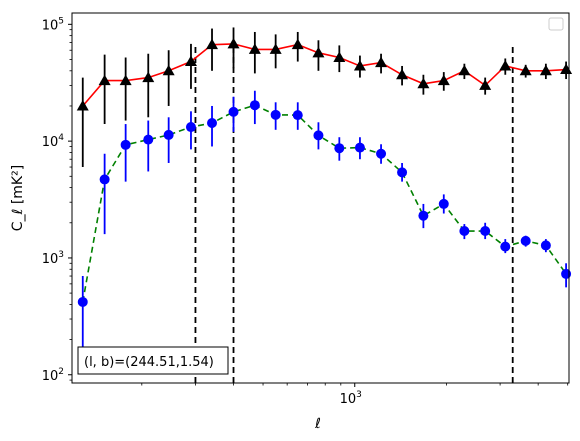 This screenshot has width=580, height=441. I want to click on x-axis-label: ℓ, so click(317, 424).